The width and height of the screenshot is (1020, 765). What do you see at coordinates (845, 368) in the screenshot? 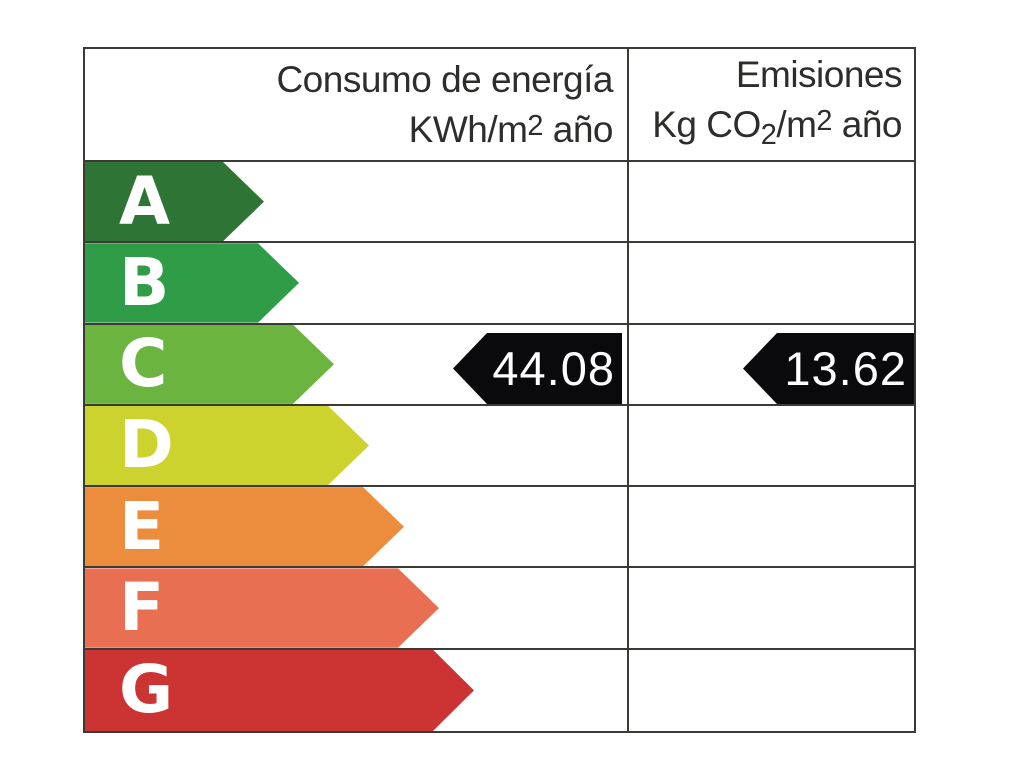
I see `emisiones-value: 13.62` at bounding box center [845, 368].